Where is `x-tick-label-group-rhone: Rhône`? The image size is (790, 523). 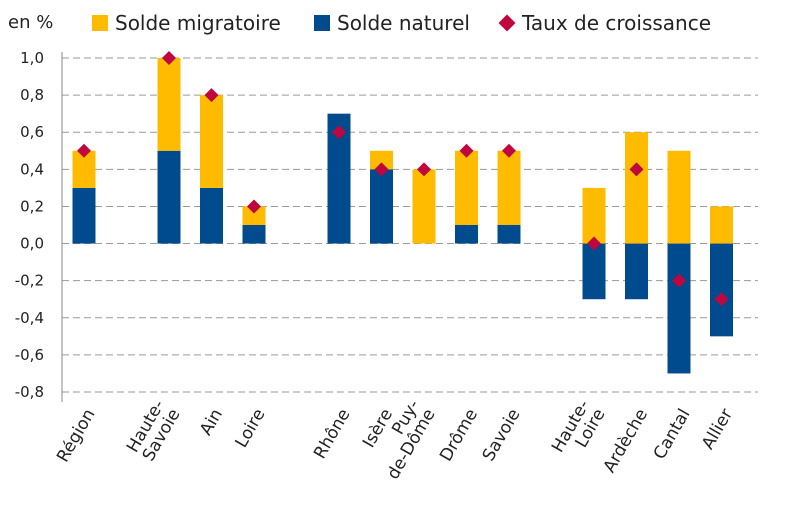 x-tick-label-group-rhone: Rhône is located at coordinates (332, 434).